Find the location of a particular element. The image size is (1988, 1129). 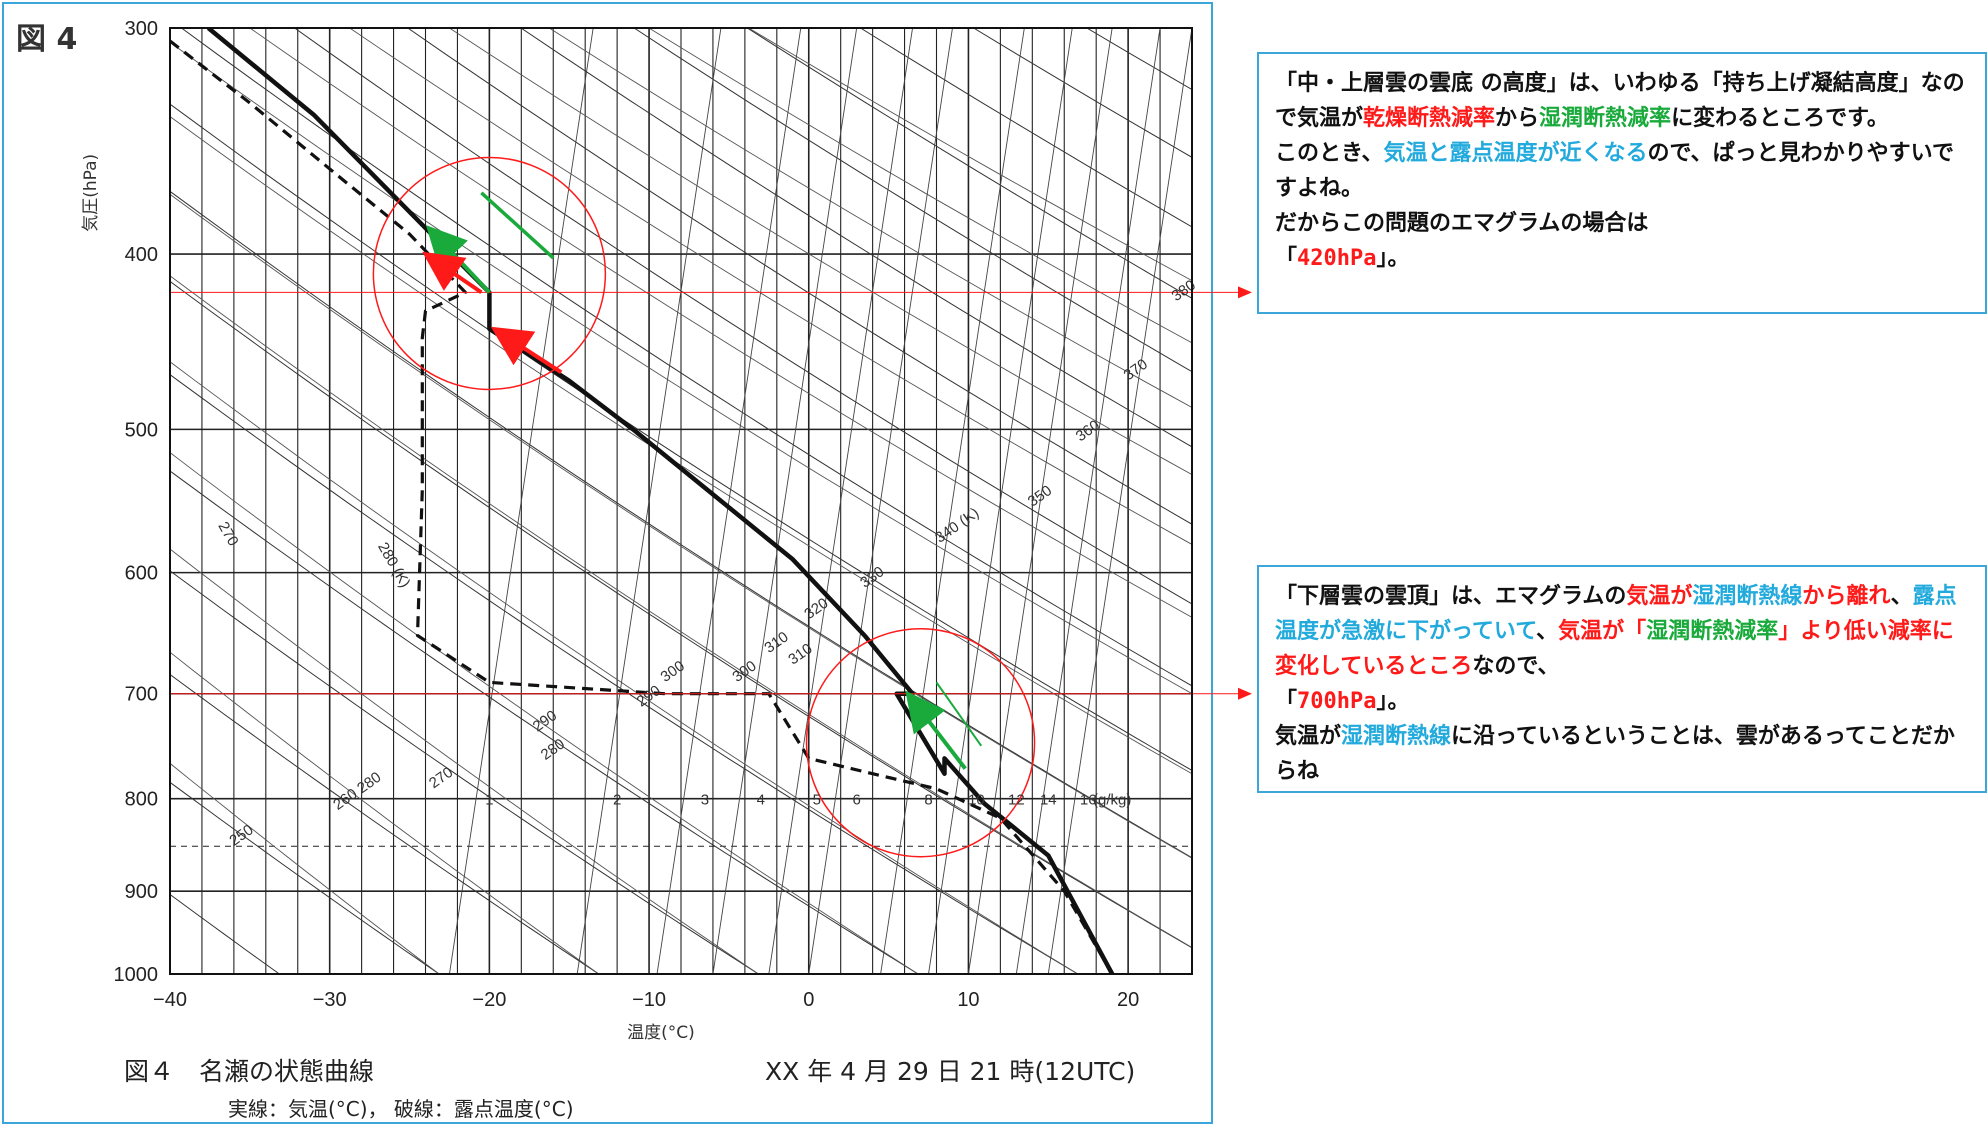

y-tick-label: 400 is located at coordinates (141, 255).